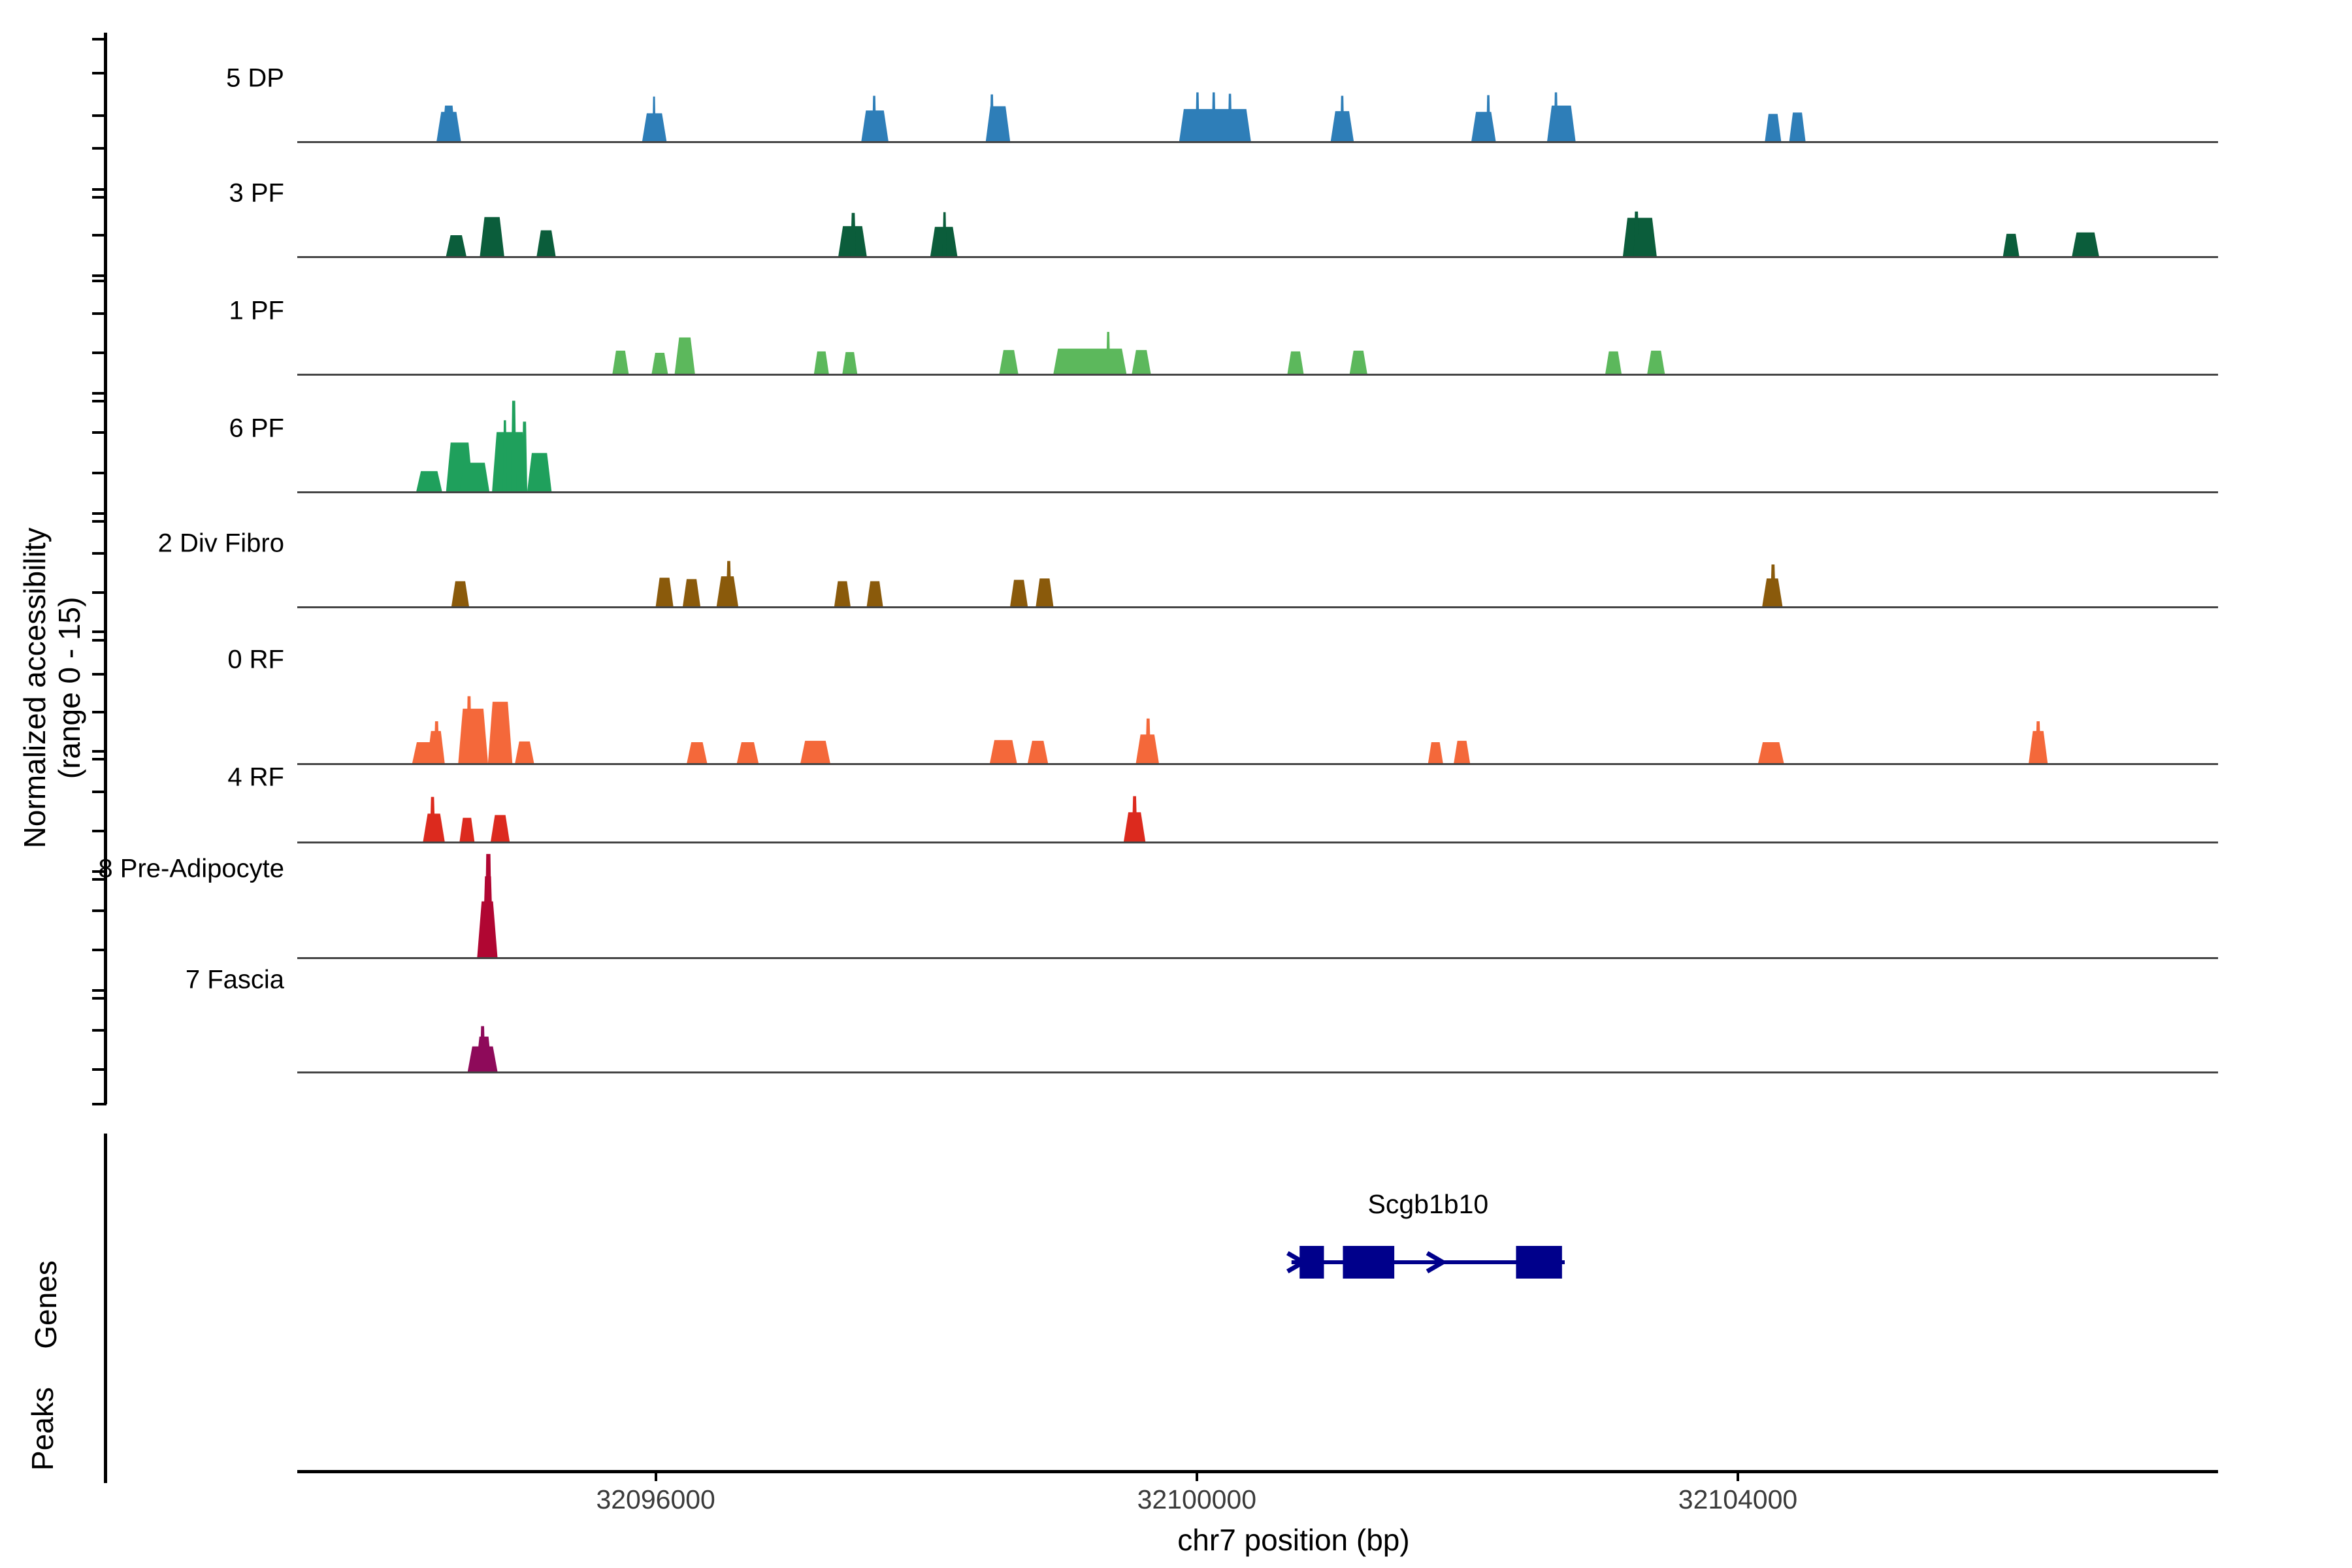 This screenshot has height=1568, width=2352. I want to click on accessibility-axis-spine, so click(105, 568).